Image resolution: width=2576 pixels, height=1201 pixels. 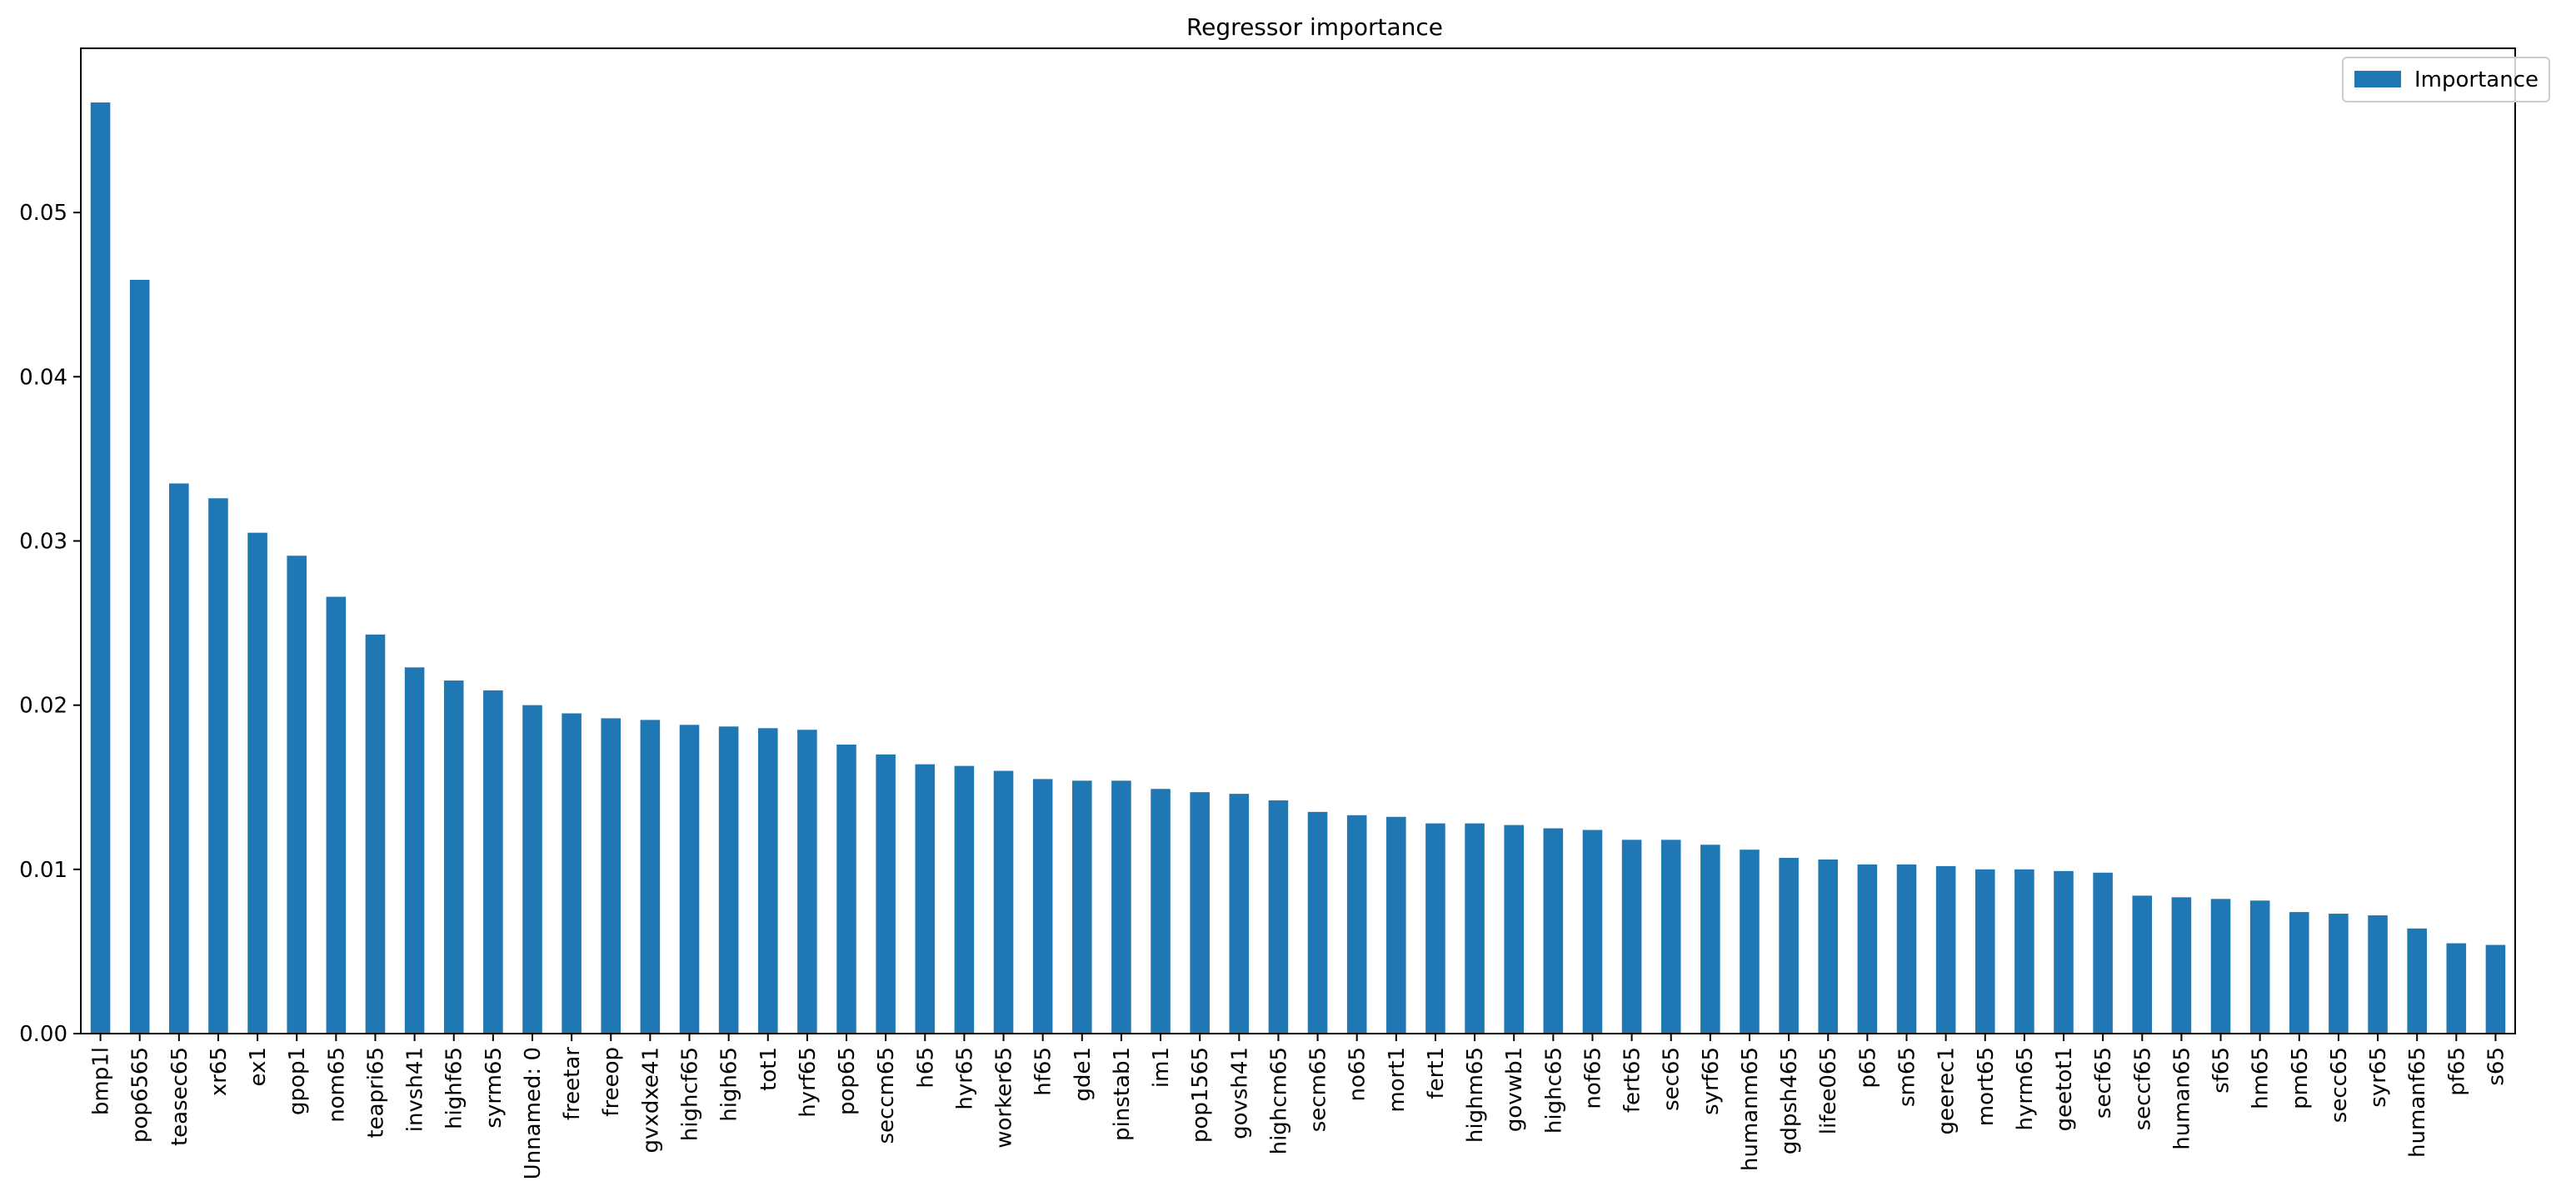 What do you see at coordinates (1161, 1067) in the screenshot?
I see `x-tick-label: im1` at bounding box center [1161, 1067].